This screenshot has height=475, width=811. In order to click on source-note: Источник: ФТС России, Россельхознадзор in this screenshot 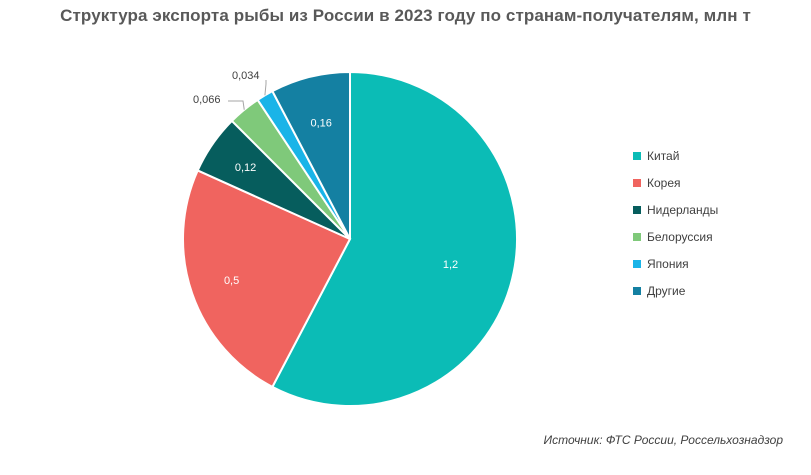, I will do `click(663, 440)`.